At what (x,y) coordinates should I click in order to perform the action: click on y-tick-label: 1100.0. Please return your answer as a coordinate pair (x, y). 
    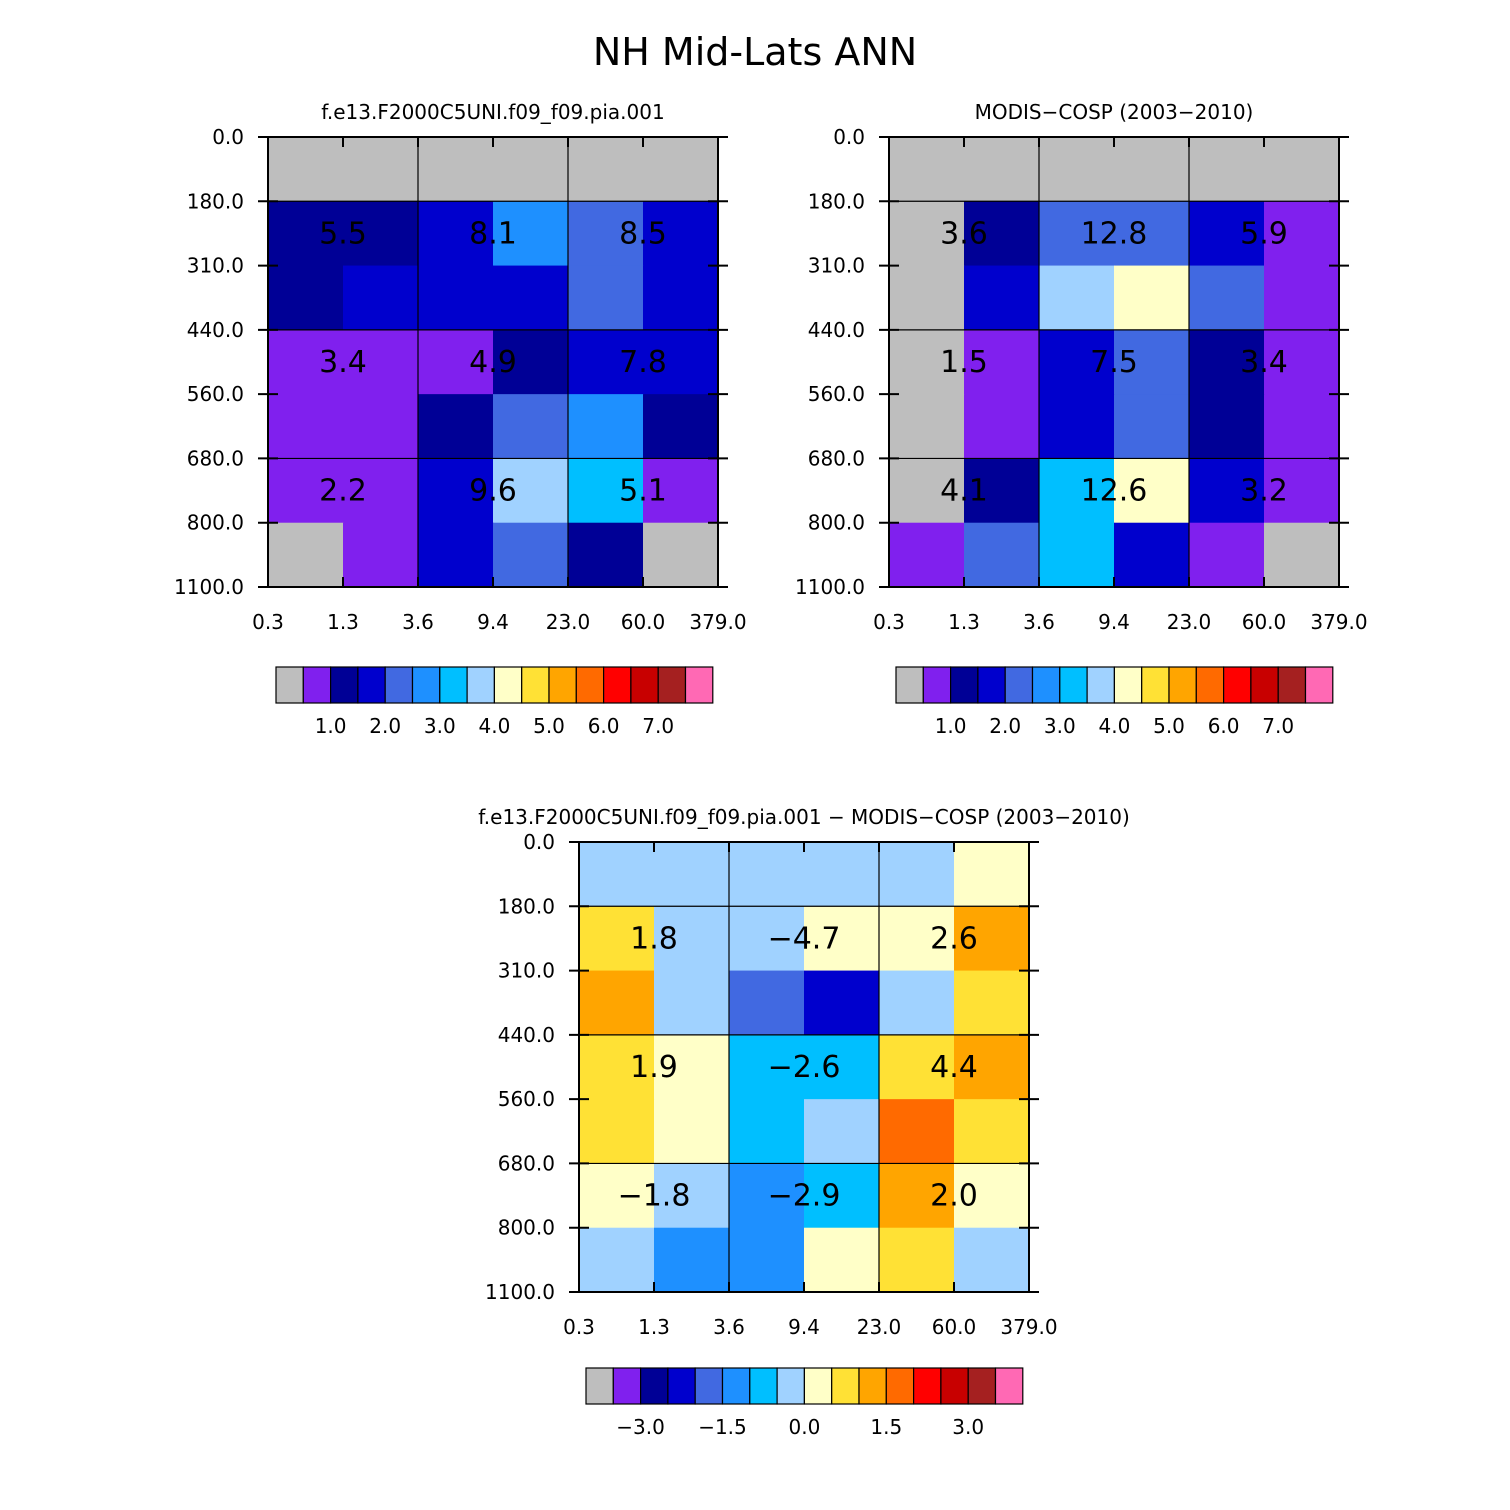
    Looking at the image, I should click on (830, 587).